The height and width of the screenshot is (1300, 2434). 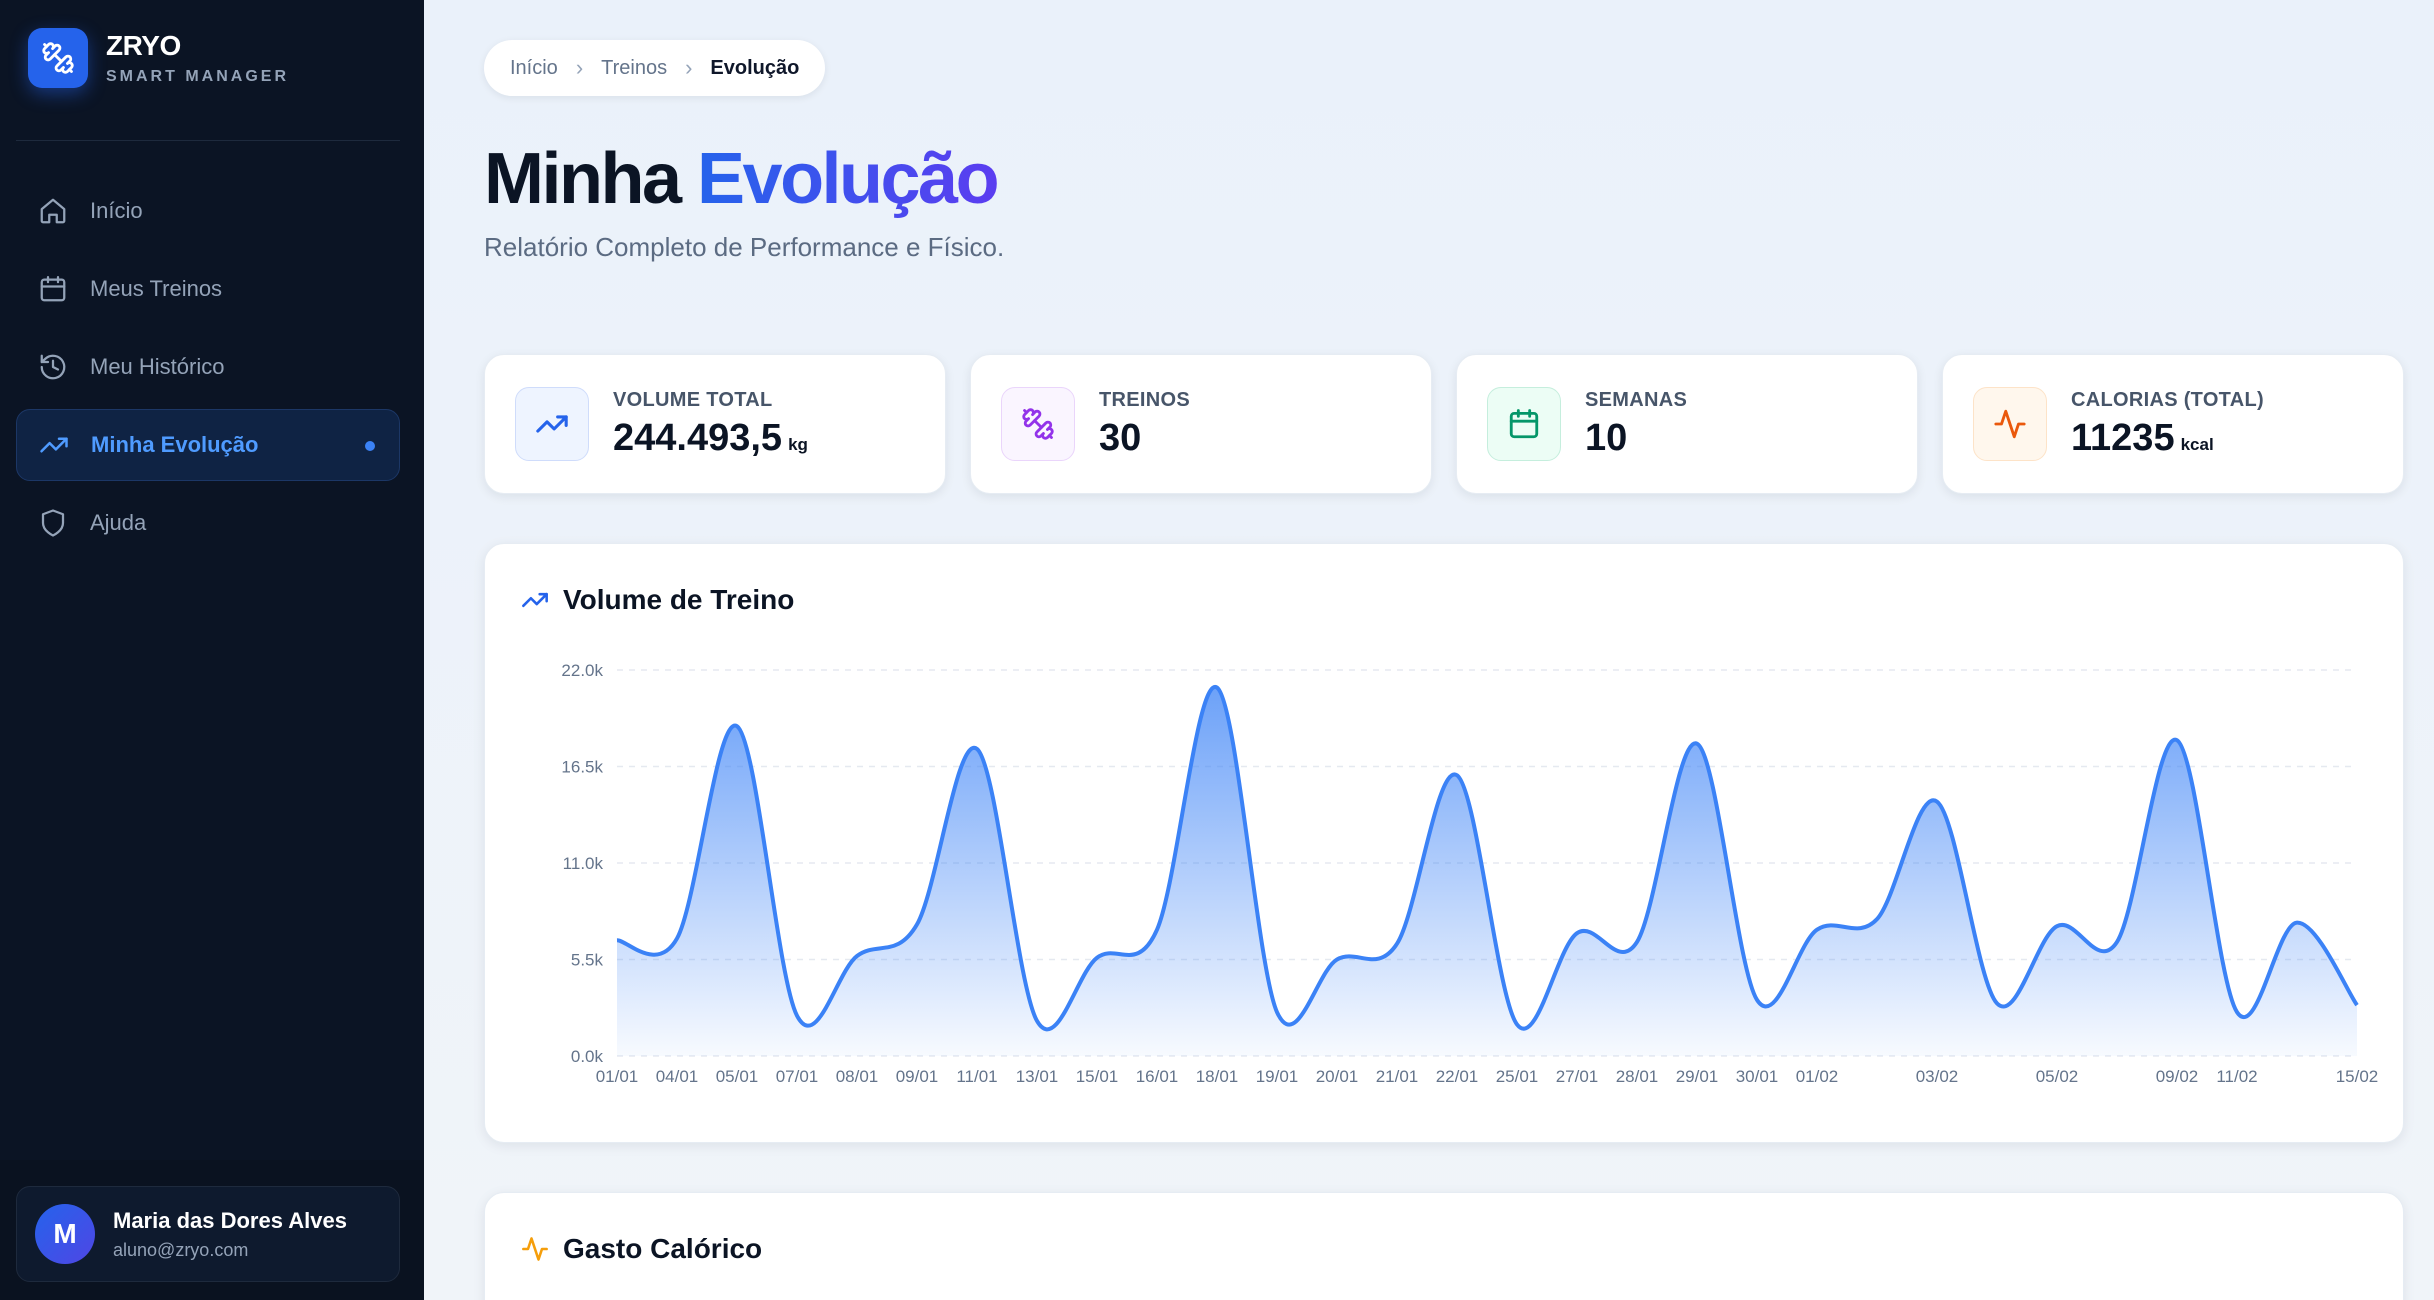 What do you see at coordinates (53, 523) in the screenshot?
I see `shield-icon` at bounding box center [53, 523].